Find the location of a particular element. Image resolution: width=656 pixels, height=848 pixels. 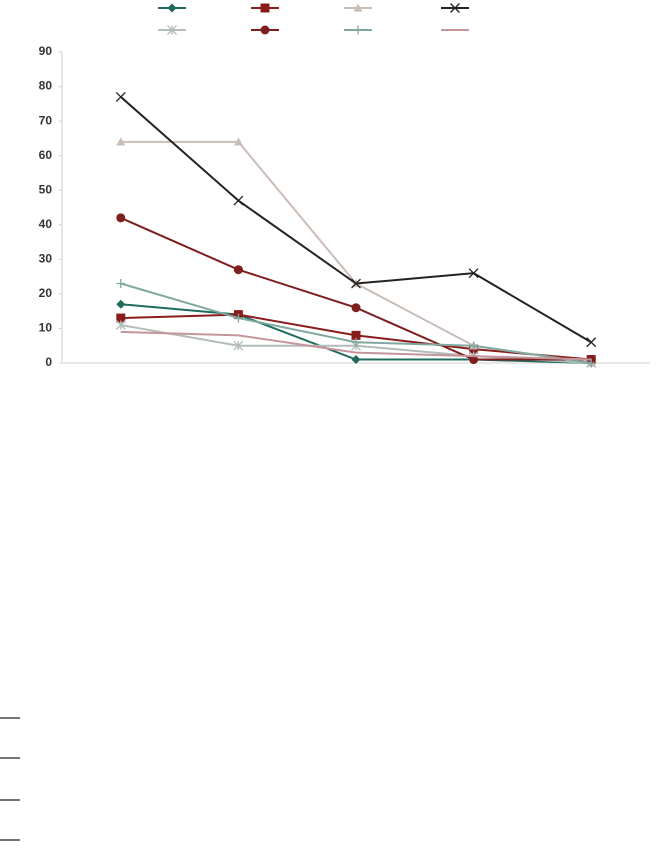

y-tick-label: 50 is located at coordinates (46, 189).